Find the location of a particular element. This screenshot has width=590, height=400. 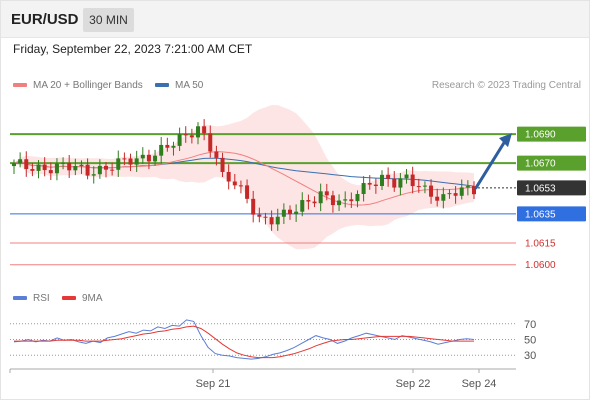

price-label-bg-resistance is located at coordinates (551, 134).